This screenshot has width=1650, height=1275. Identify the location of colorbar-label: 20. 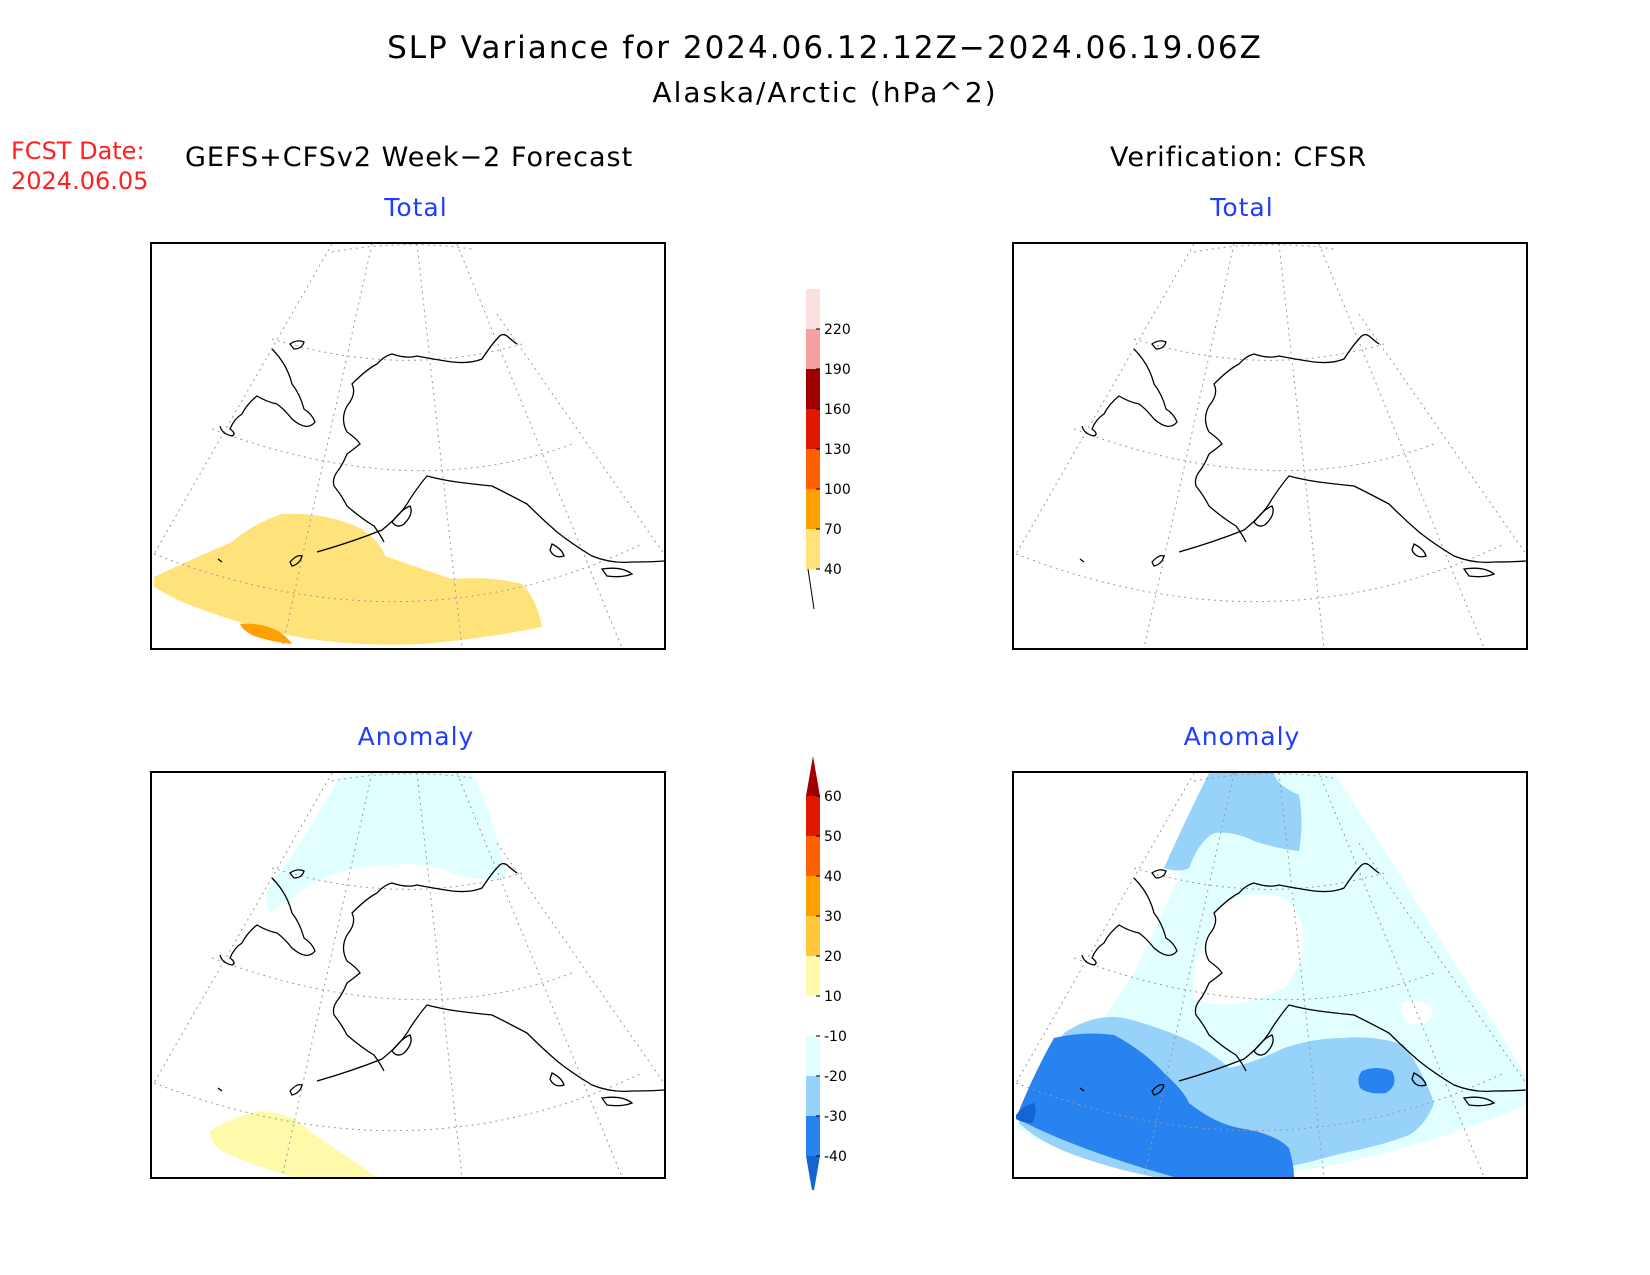
(833, 957).